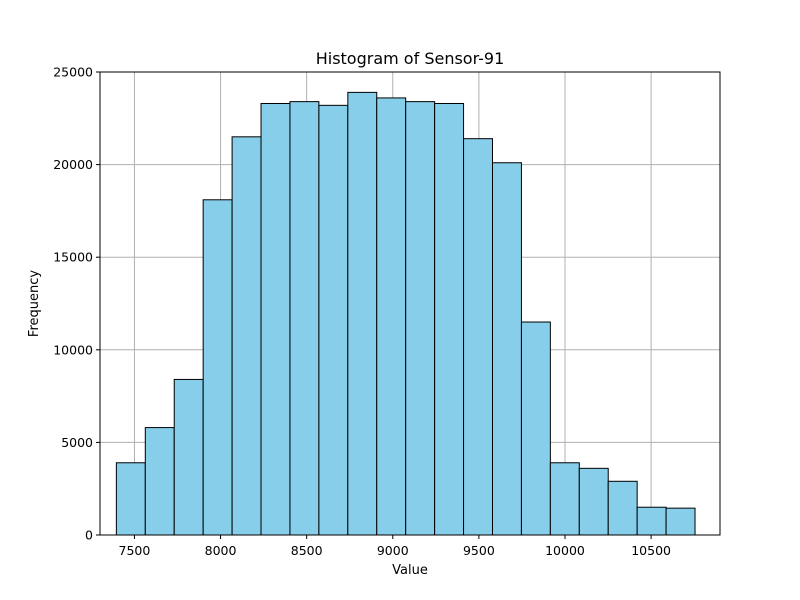 Image resolution: width=800 pixels, height=600 pixels. I want to click on x-tick-label: 10500, so click(651, 550).